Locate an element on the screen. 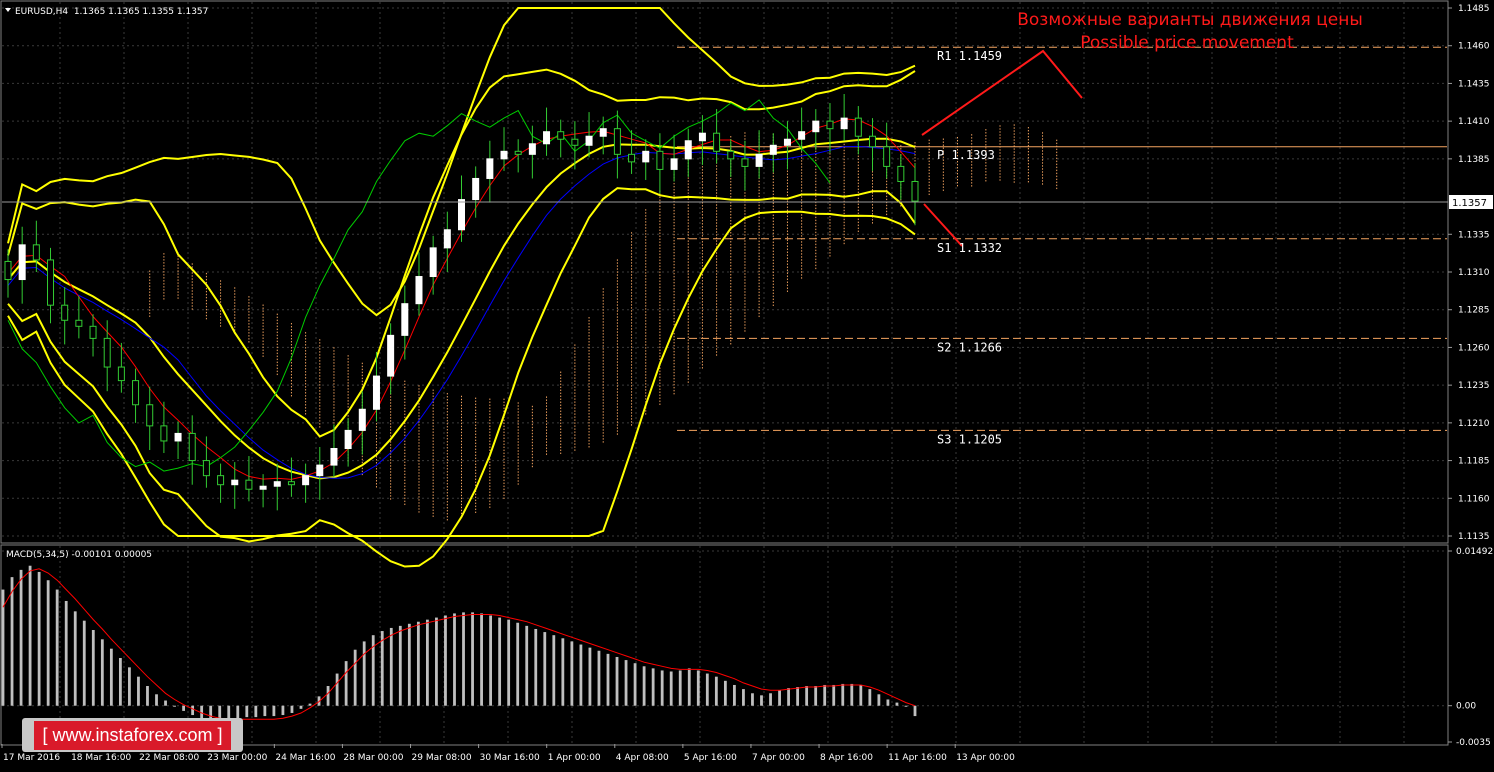  symbol-info: EURUSD,H4 1.1365 1.1365 1.1355 1.1357 is located at coordinates (111, 12).